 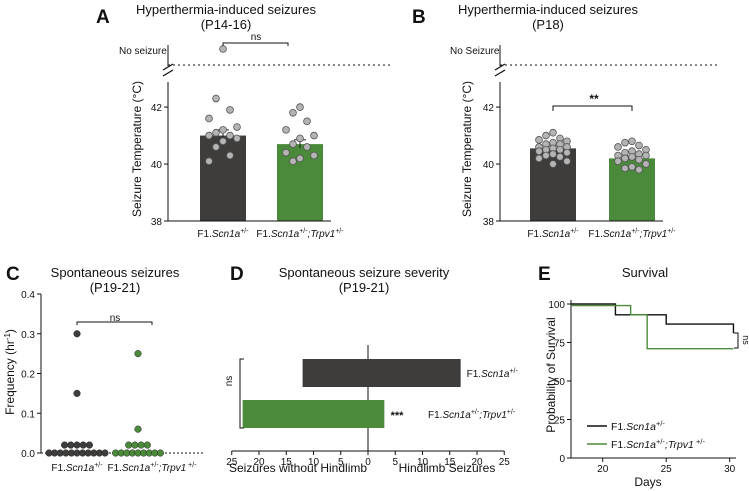 What do you see at coordinates (562, 459) in the screenshot?
I see `panel-e-ytick-label-0: 0` at bounding box center [562, 459].